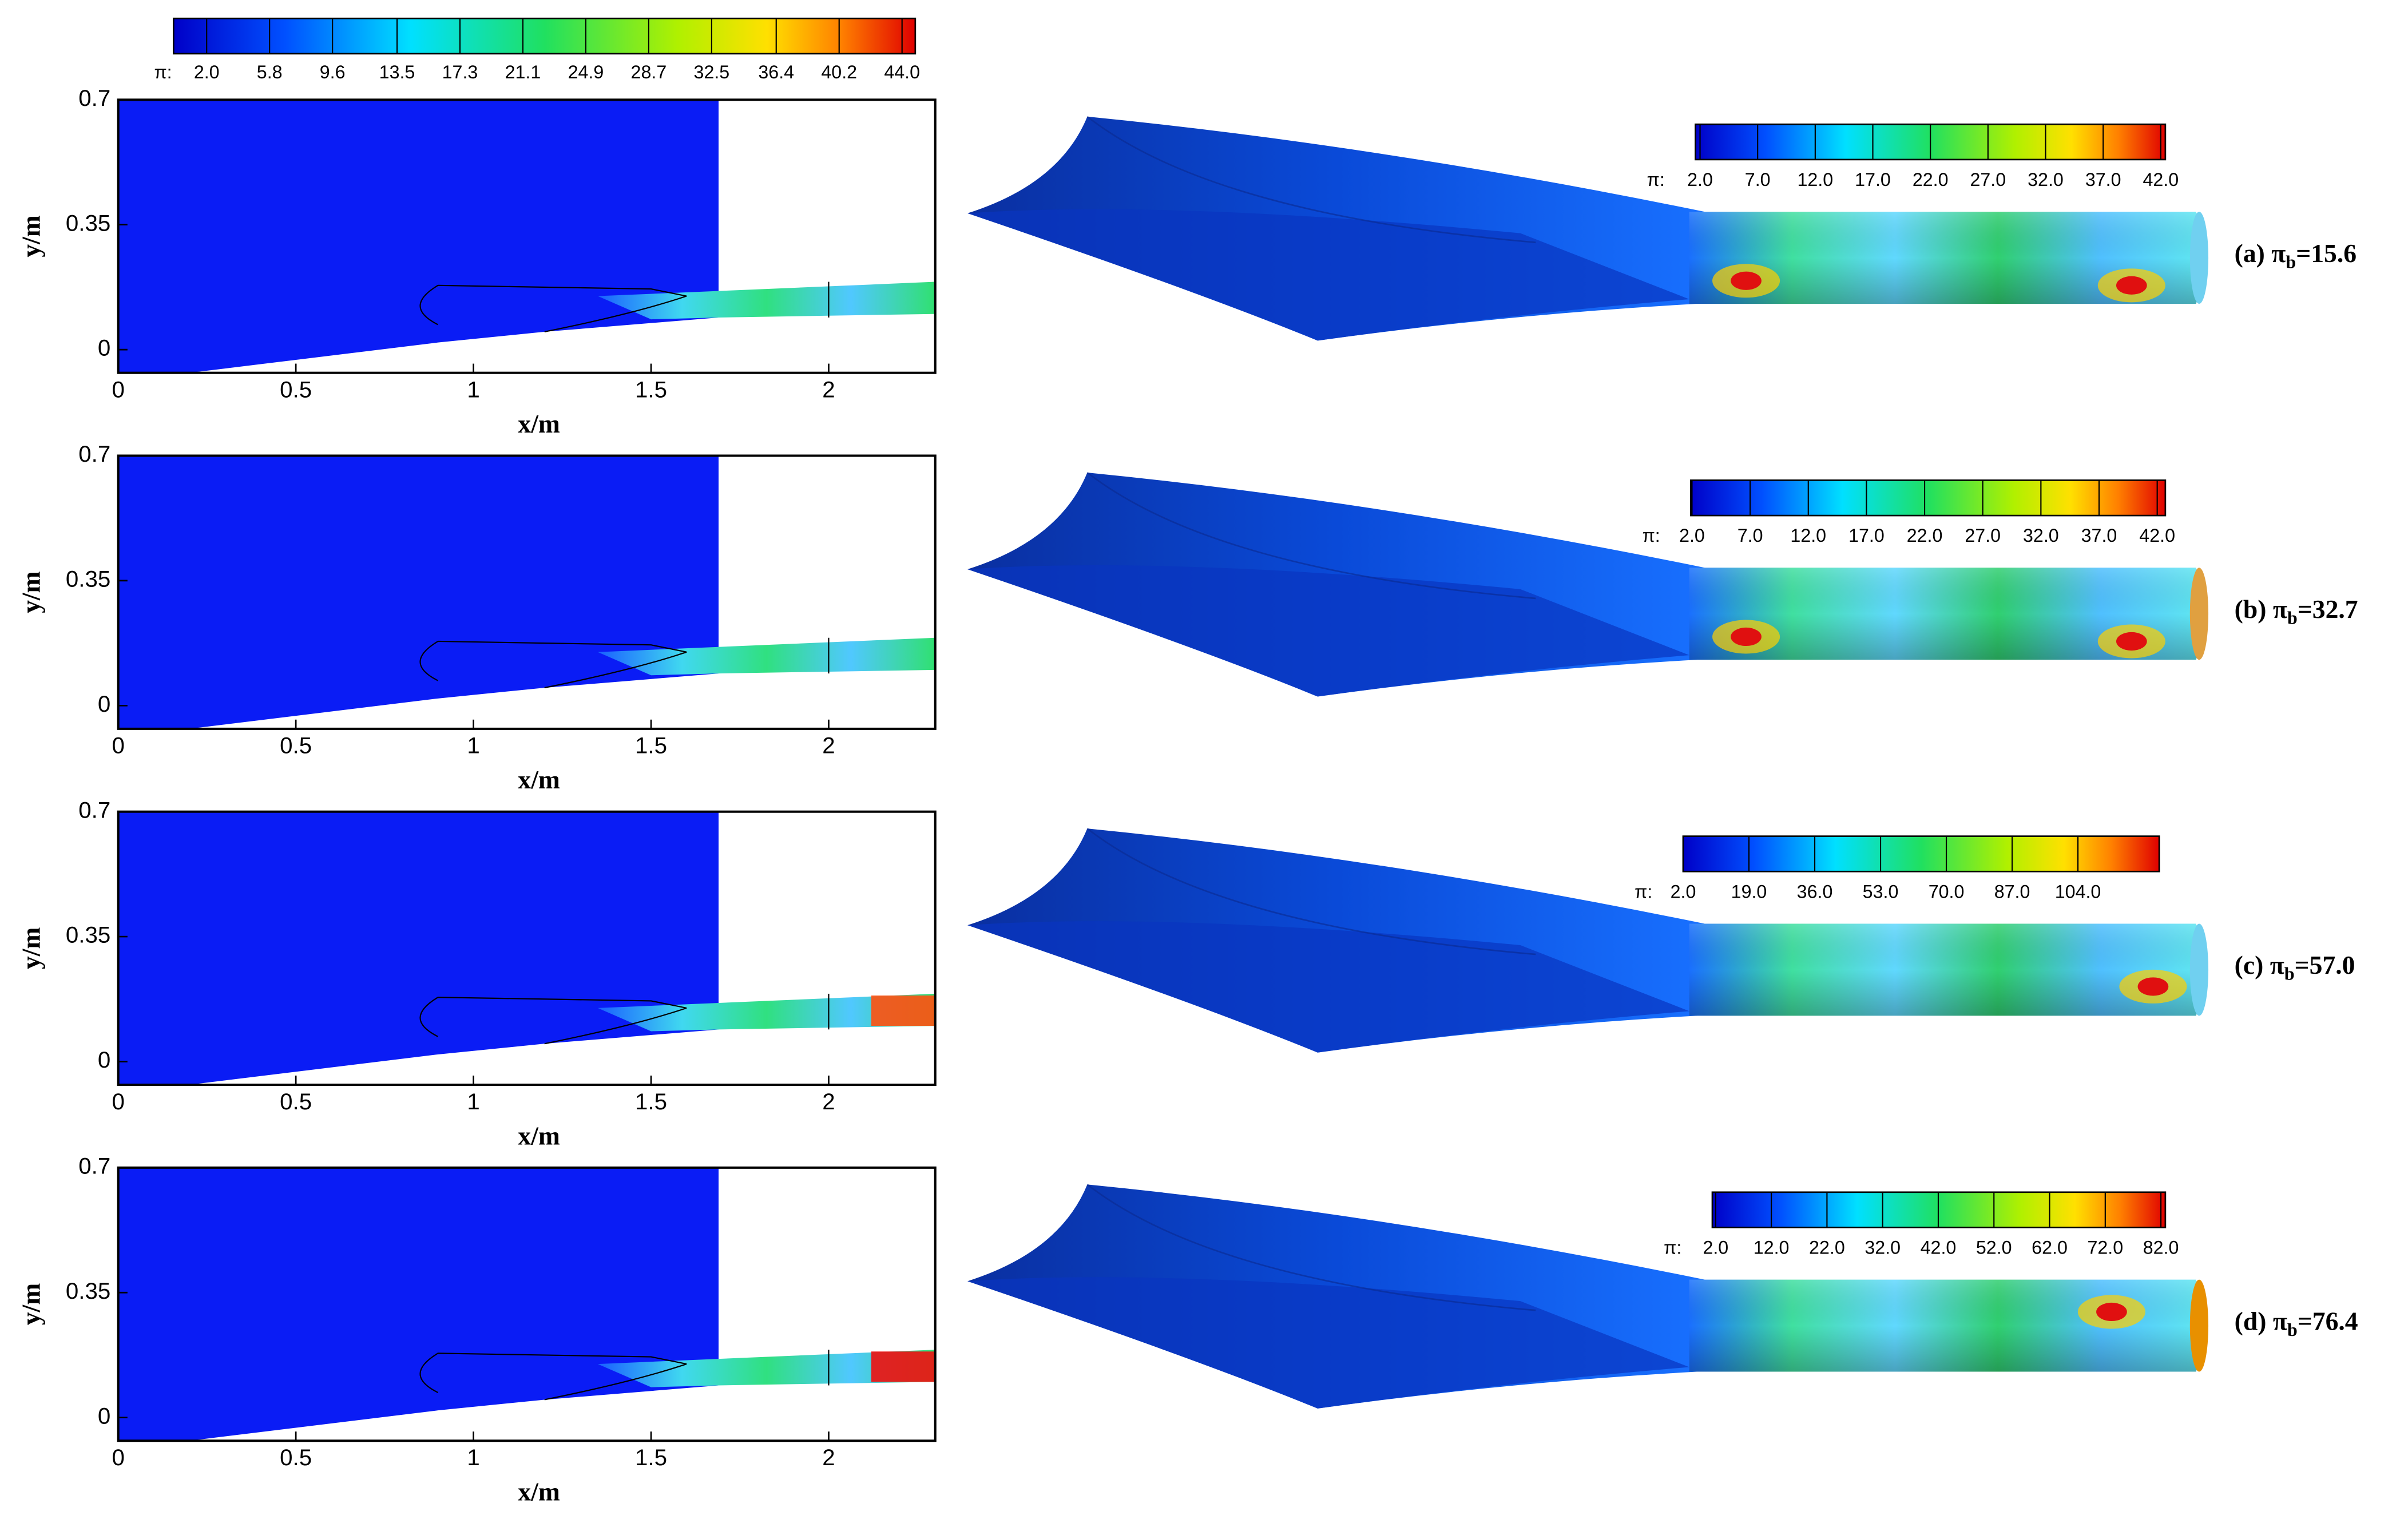 Image resolution: width=2408 pixels, height=1519 pixels. What do you see at coordinates (2259, 965) in the screenshot?
I see `panel-label-part: (c) π` at bounding box center [2259, 965].